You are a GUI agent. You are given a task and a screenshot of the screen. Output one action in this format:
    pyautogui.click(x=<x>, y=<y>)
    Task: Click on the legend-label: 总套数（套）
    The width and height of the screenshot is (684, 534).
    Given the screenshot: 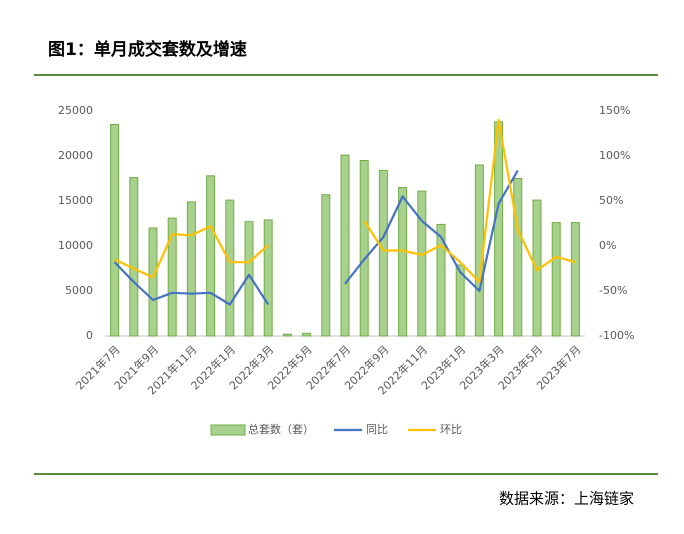 What is the action you would take?
    pyautogui.click(x=281, y=429)
    